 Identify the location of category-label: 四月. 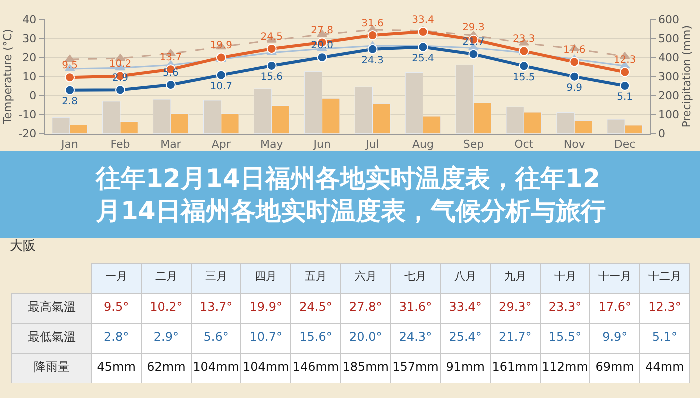
(266, 277).